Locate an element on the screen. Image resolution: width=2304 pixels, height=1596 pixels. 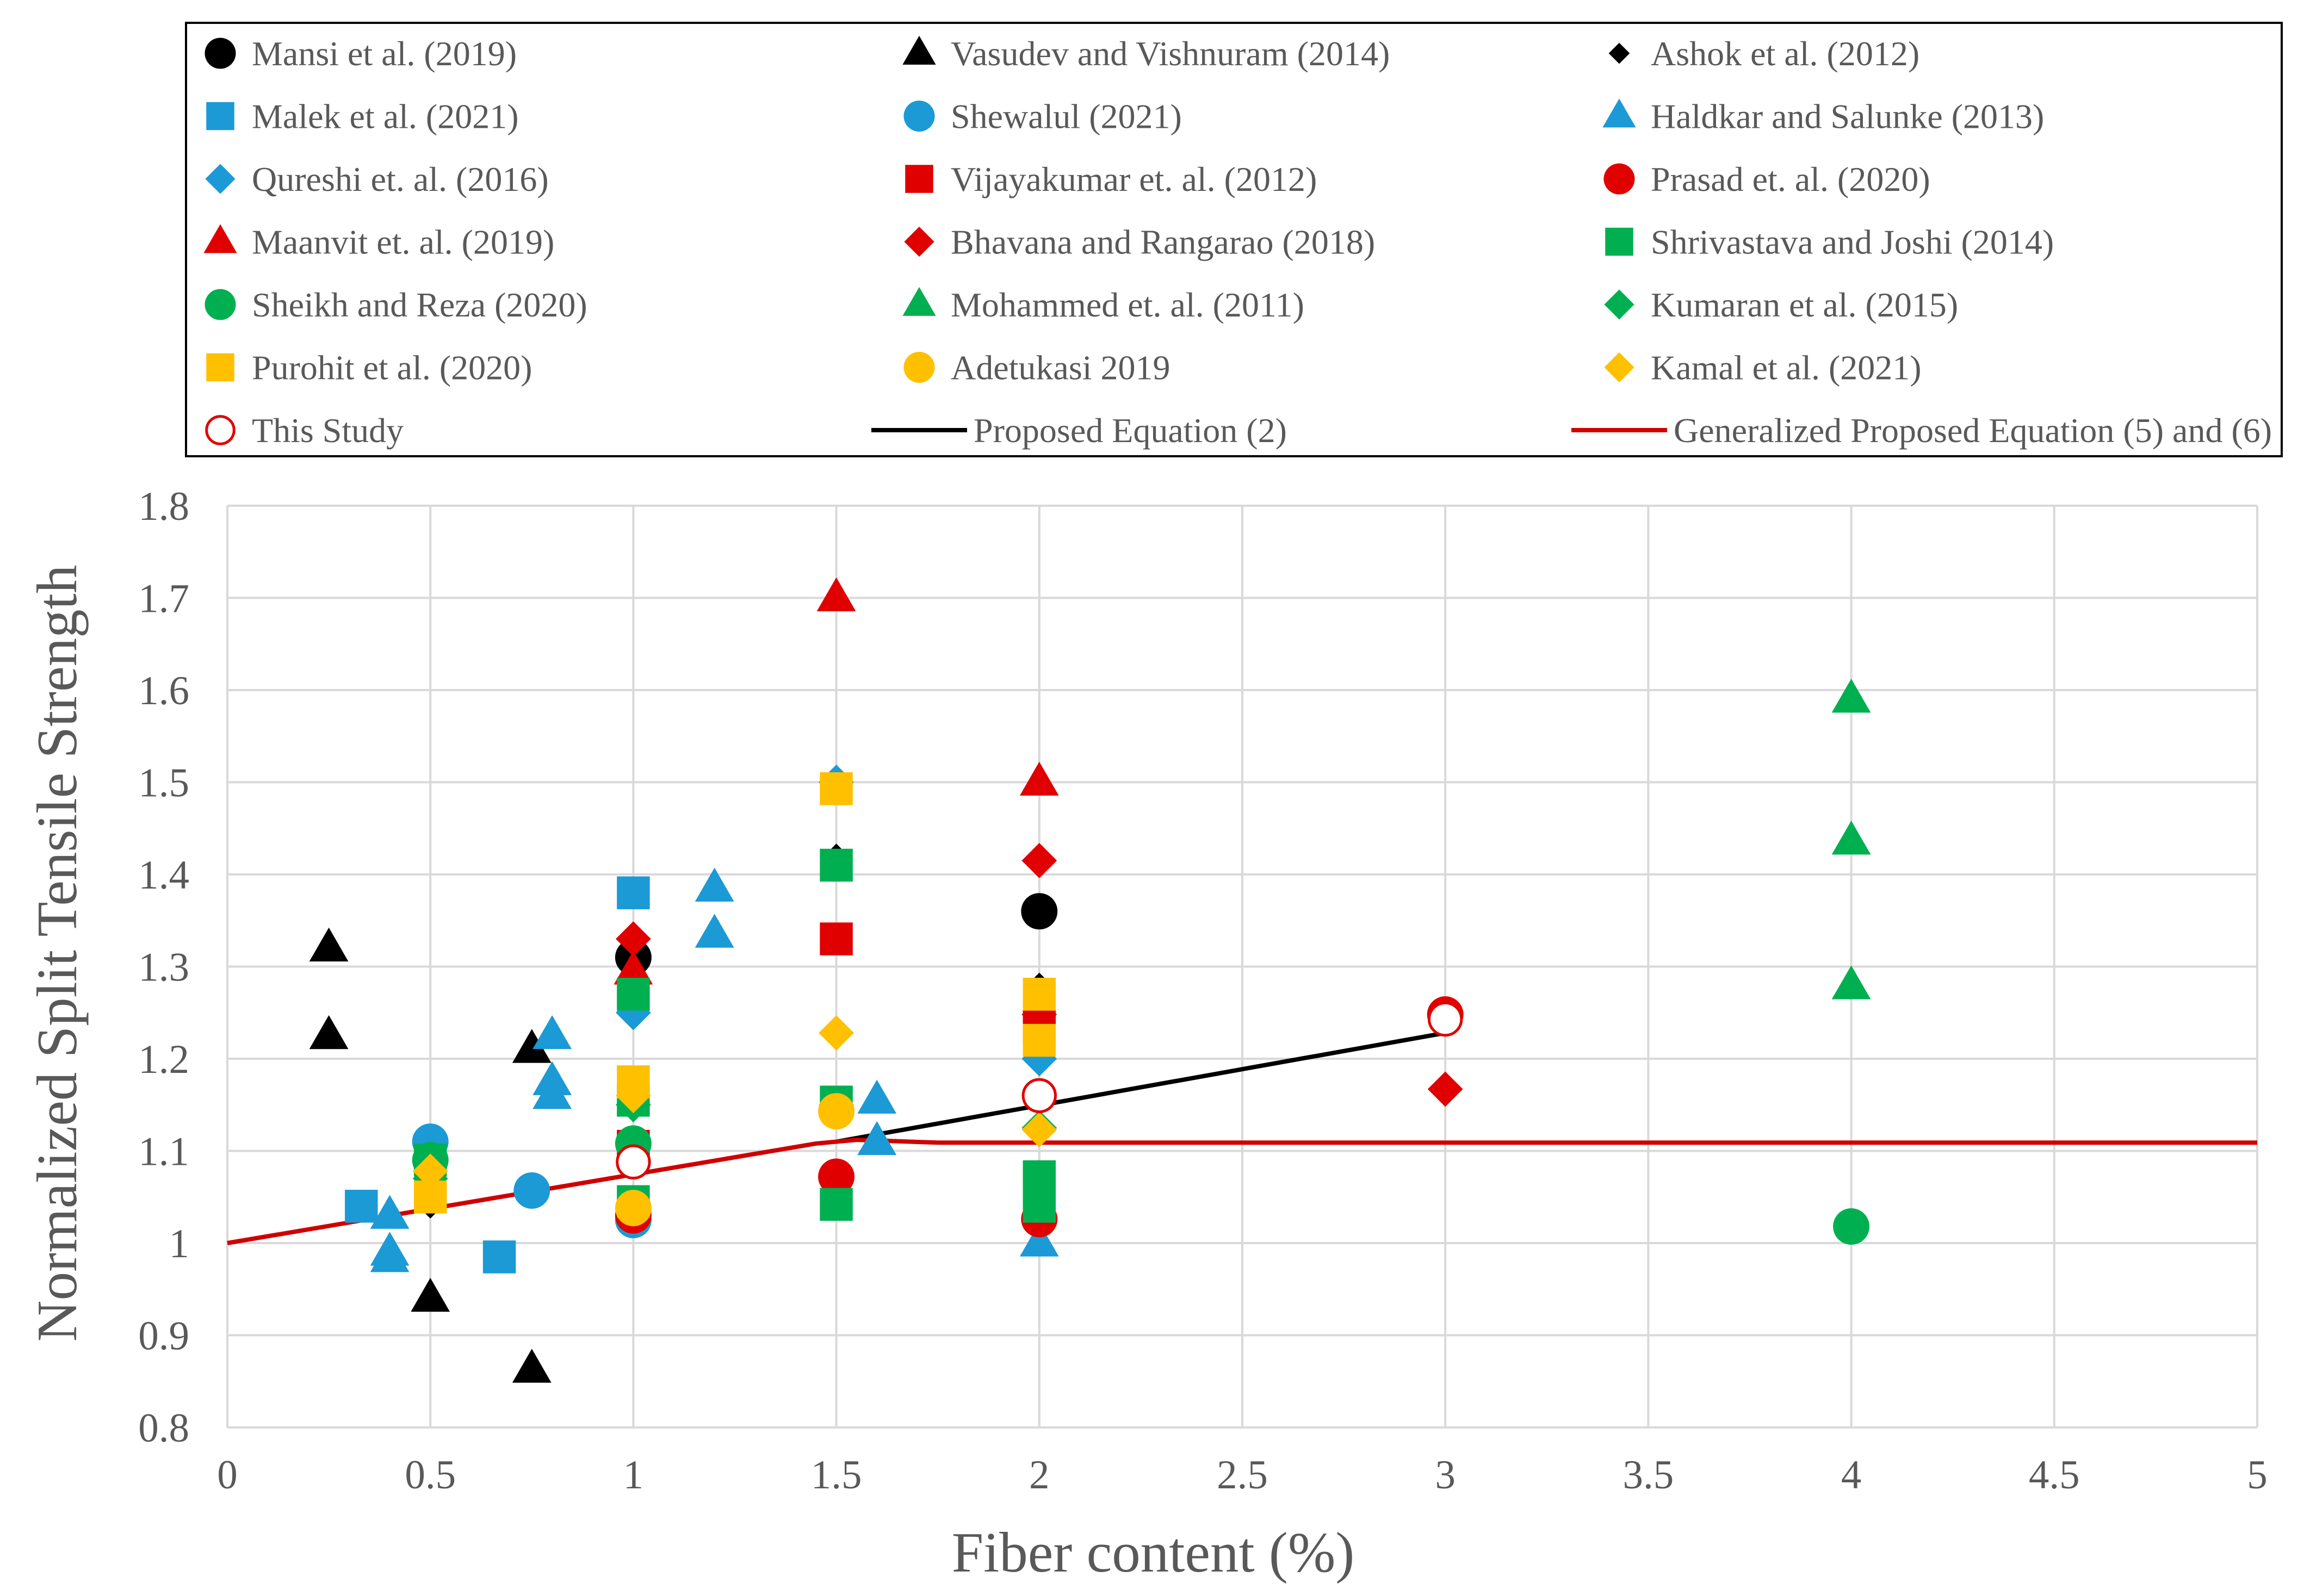
data-point-s13-p0 is located at coordinates (1851, 696).